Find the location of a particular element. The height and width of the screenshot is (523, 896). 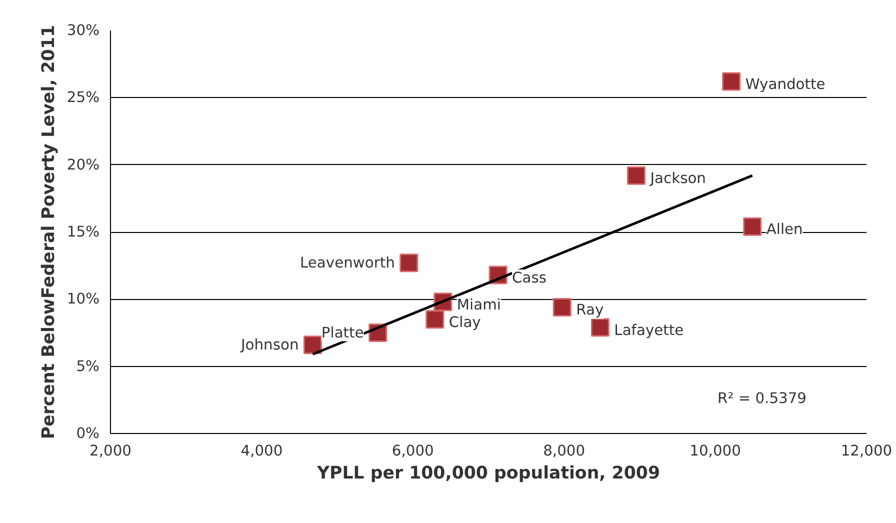

annotation: Allen is located at coordinates (784, 229).